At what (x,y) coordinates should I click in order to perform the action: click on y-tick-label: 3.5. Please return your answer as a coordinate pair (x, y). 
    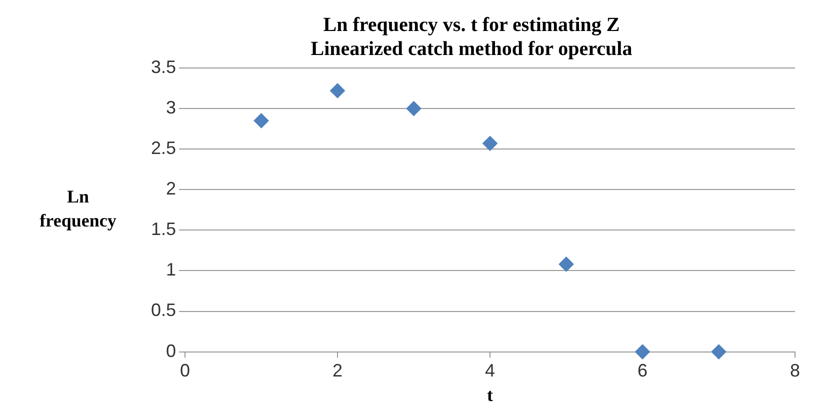
    Looking at the image, I should click on (163, 66).